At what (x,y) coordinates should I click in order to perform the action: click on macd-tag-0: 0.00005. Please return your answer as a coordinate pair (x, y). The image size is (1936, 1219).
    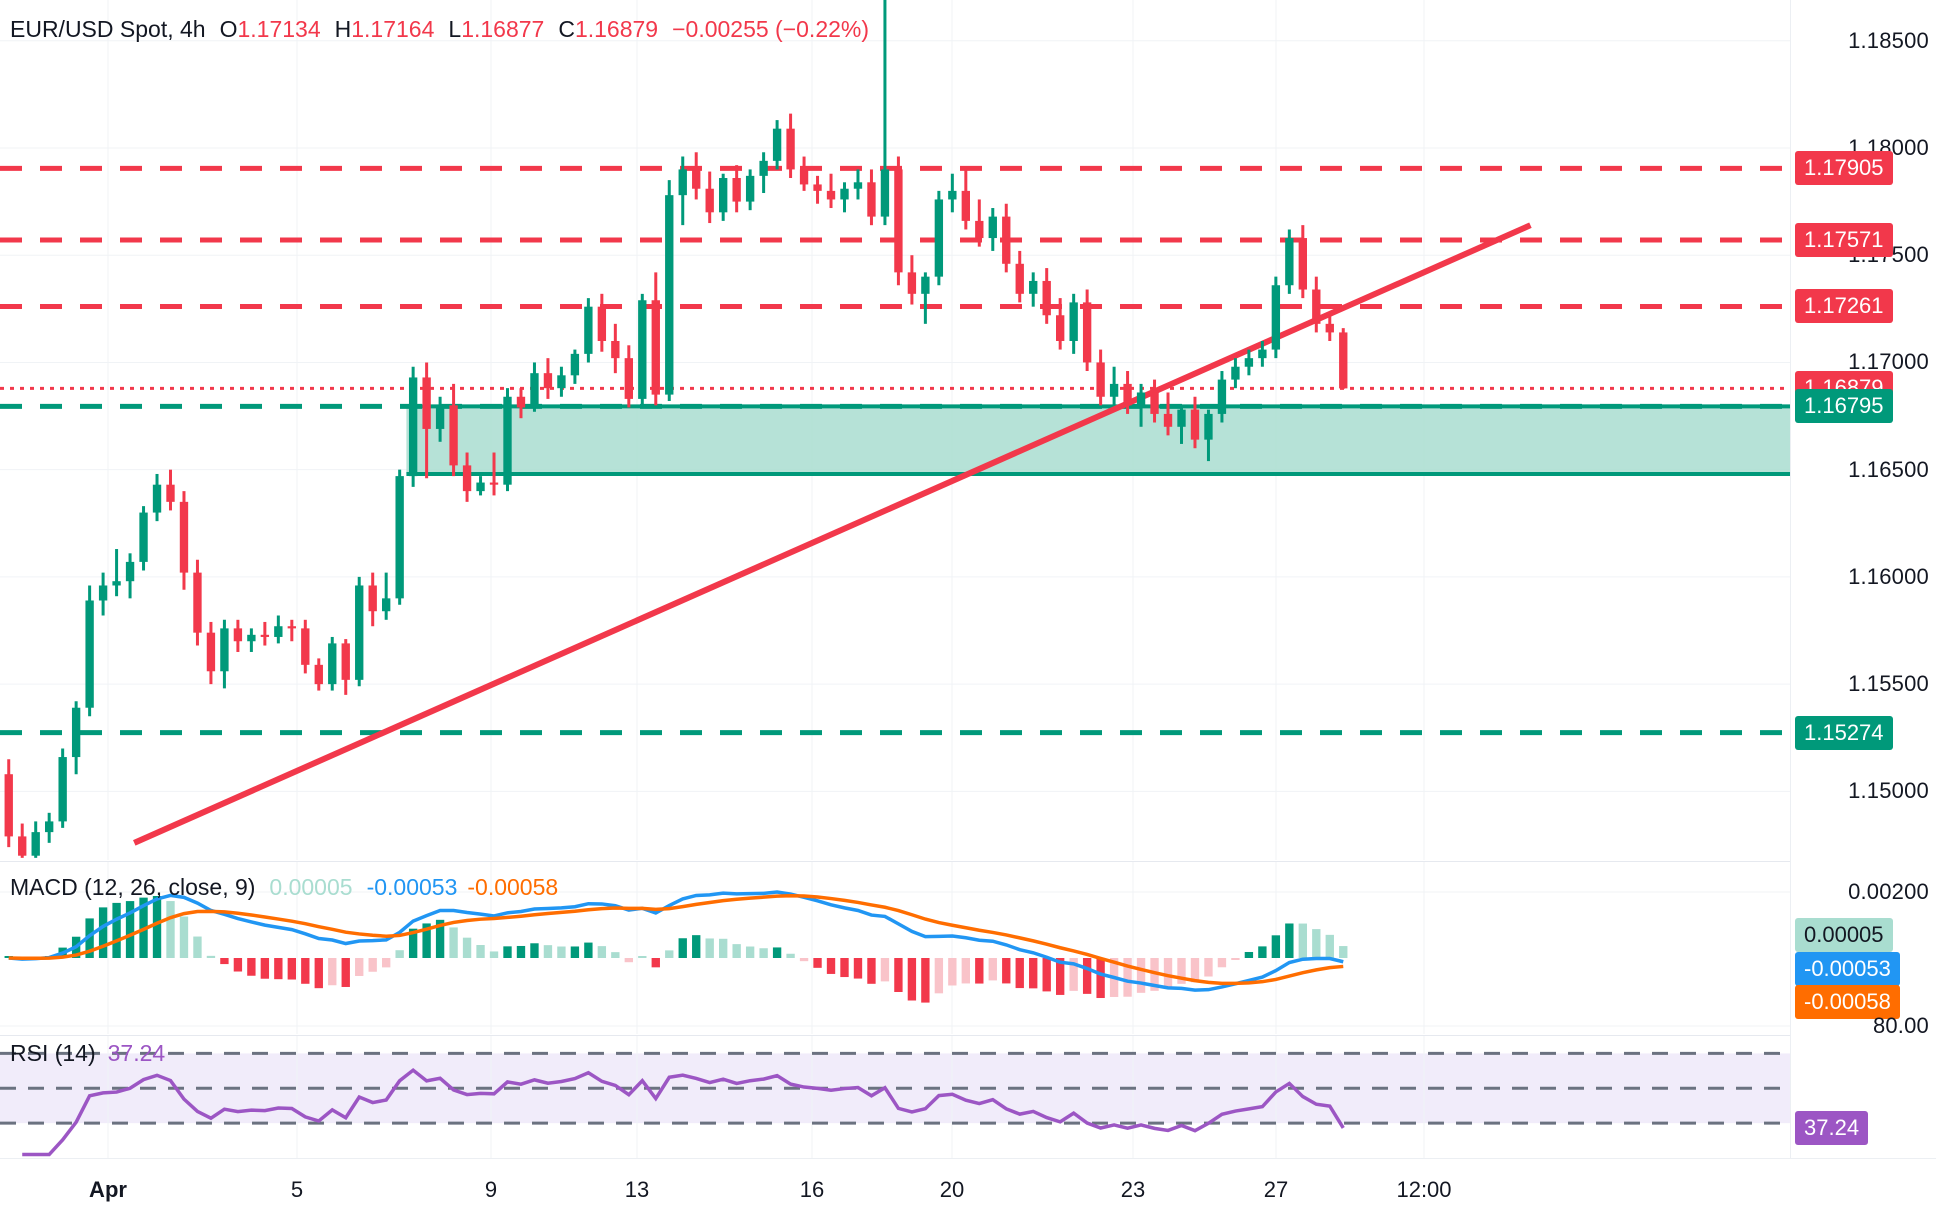
    Looking at the image, I should click on (1844, 935).